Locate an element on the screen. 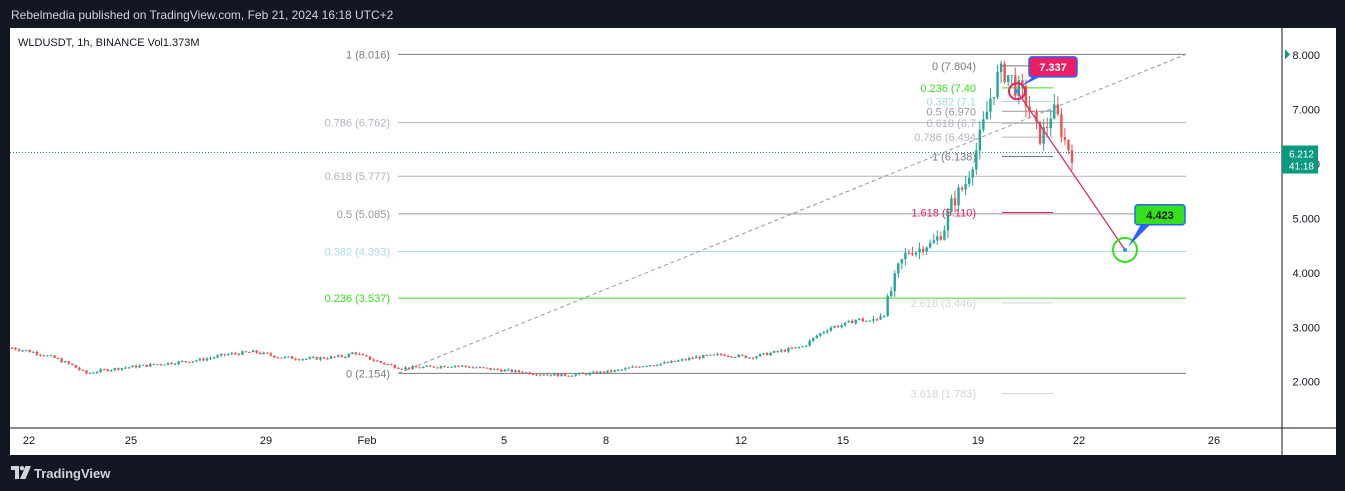 Image resolution: width=1345 pixels, height=491 pixels. time-tick-label: Feb is located at coordinates (367, 441).